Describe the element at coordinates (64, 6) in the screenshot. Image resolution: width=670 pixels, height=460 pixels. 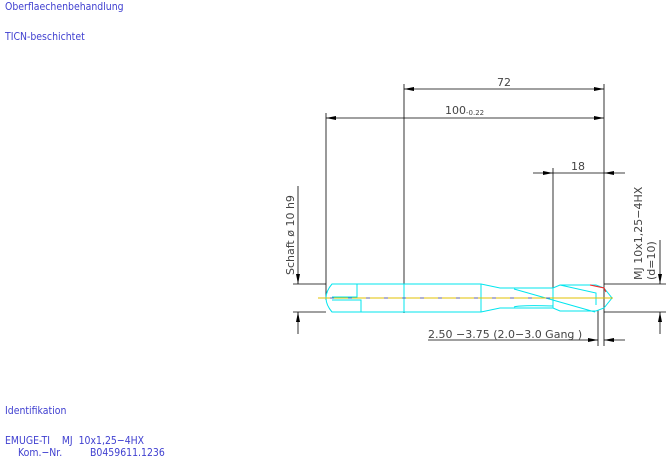
I see `surface-title: Oberflaechenbehandlung` at that location.